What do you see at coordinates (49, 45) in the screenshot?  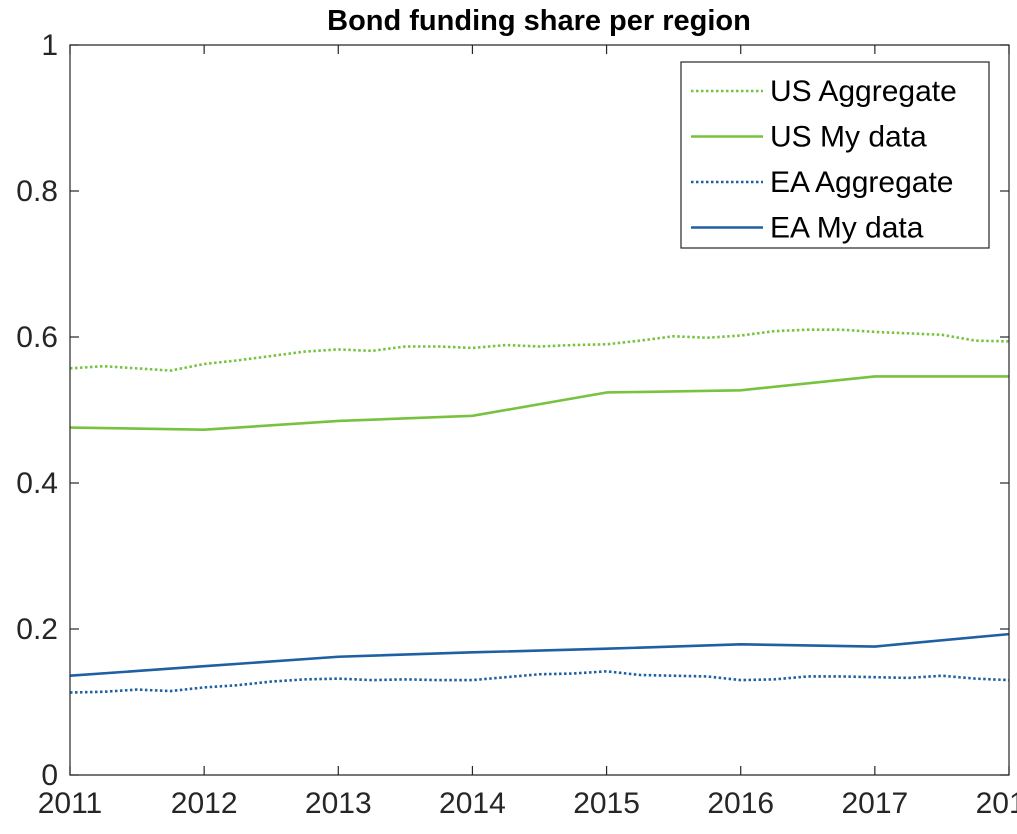 I see `y-tick-label: 1` at bounding box center [49, 45].